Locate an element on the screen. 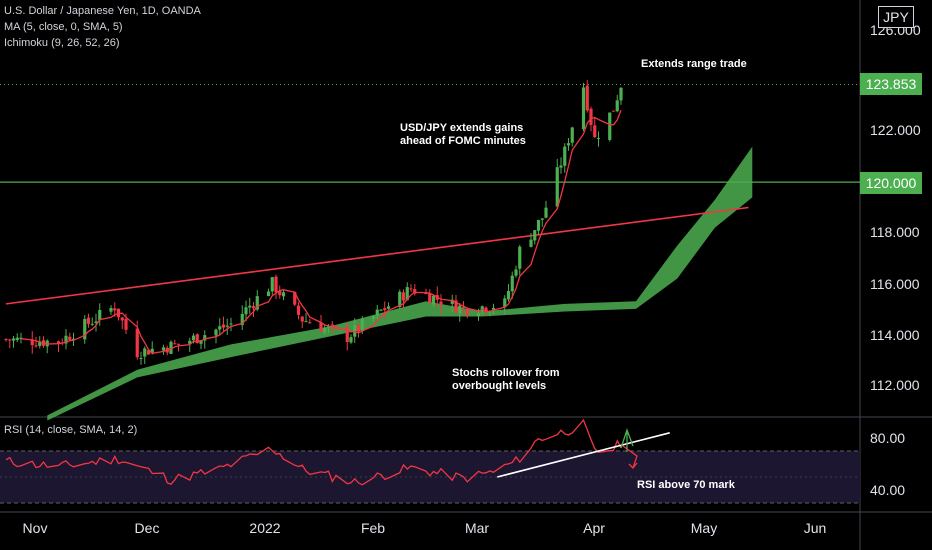  time-tick-jun: Jun is located at coordinates (815, 528).